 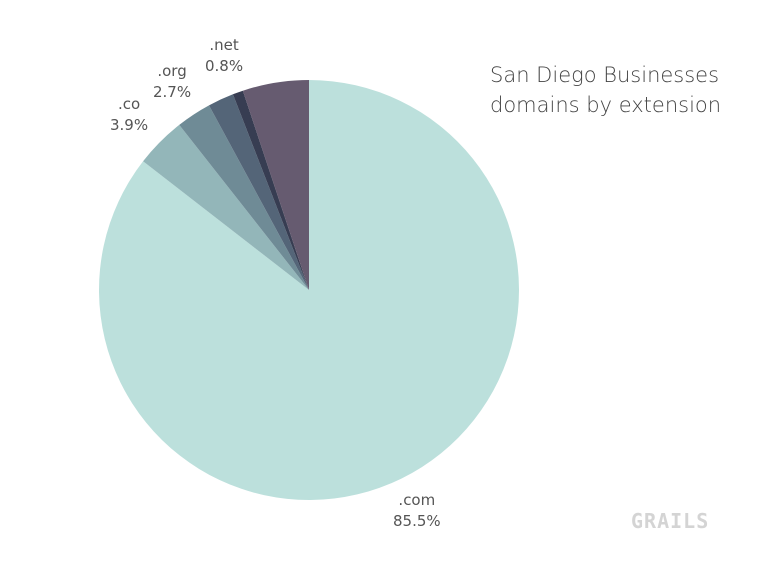 What do you see at coordinates (129, 115) in the screenshot?
I see `slice-label-co: .co 3.9%` at bounding box center [129, 115].